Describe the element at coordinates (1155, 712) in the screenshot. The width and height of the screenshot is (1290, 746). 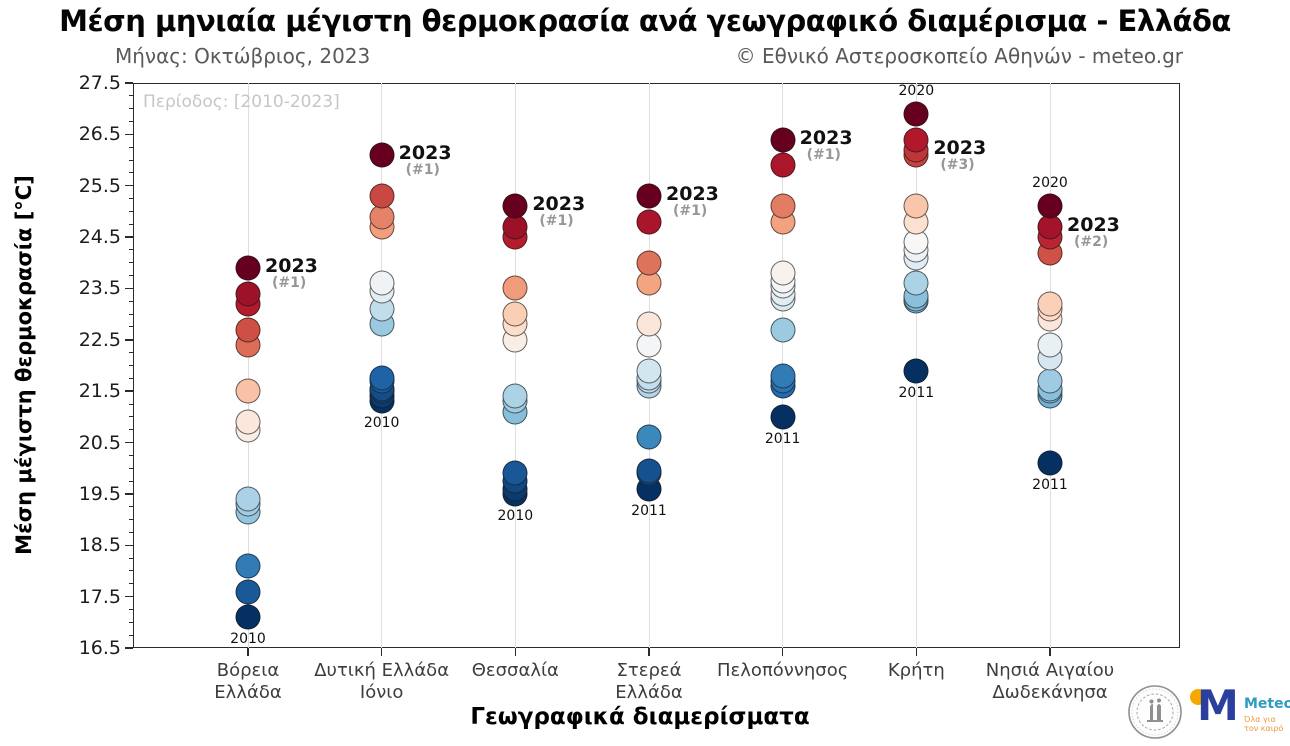
I see `observatory-seal-icon` at that location.